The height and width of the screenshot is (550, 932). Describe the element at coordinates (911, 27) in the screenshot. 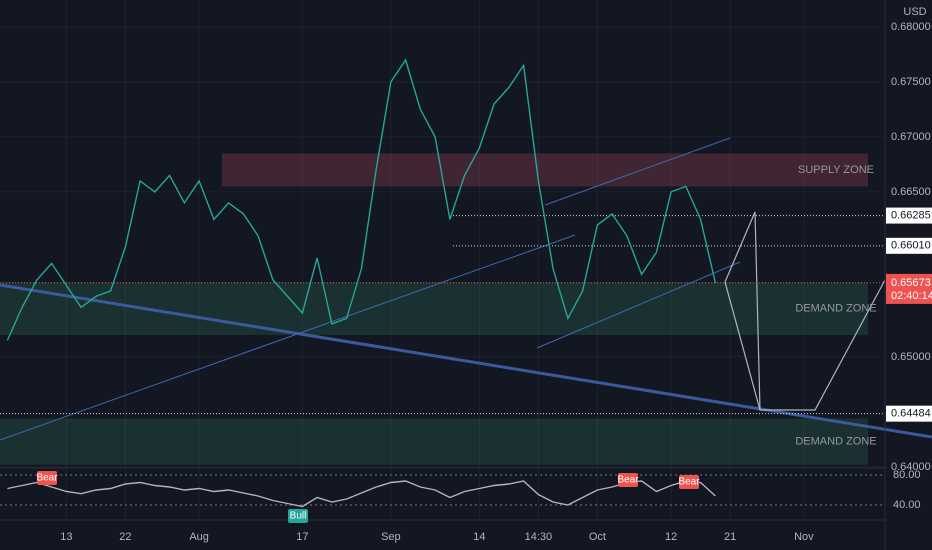

I see `y-tick-label: 0.68000` at that location.